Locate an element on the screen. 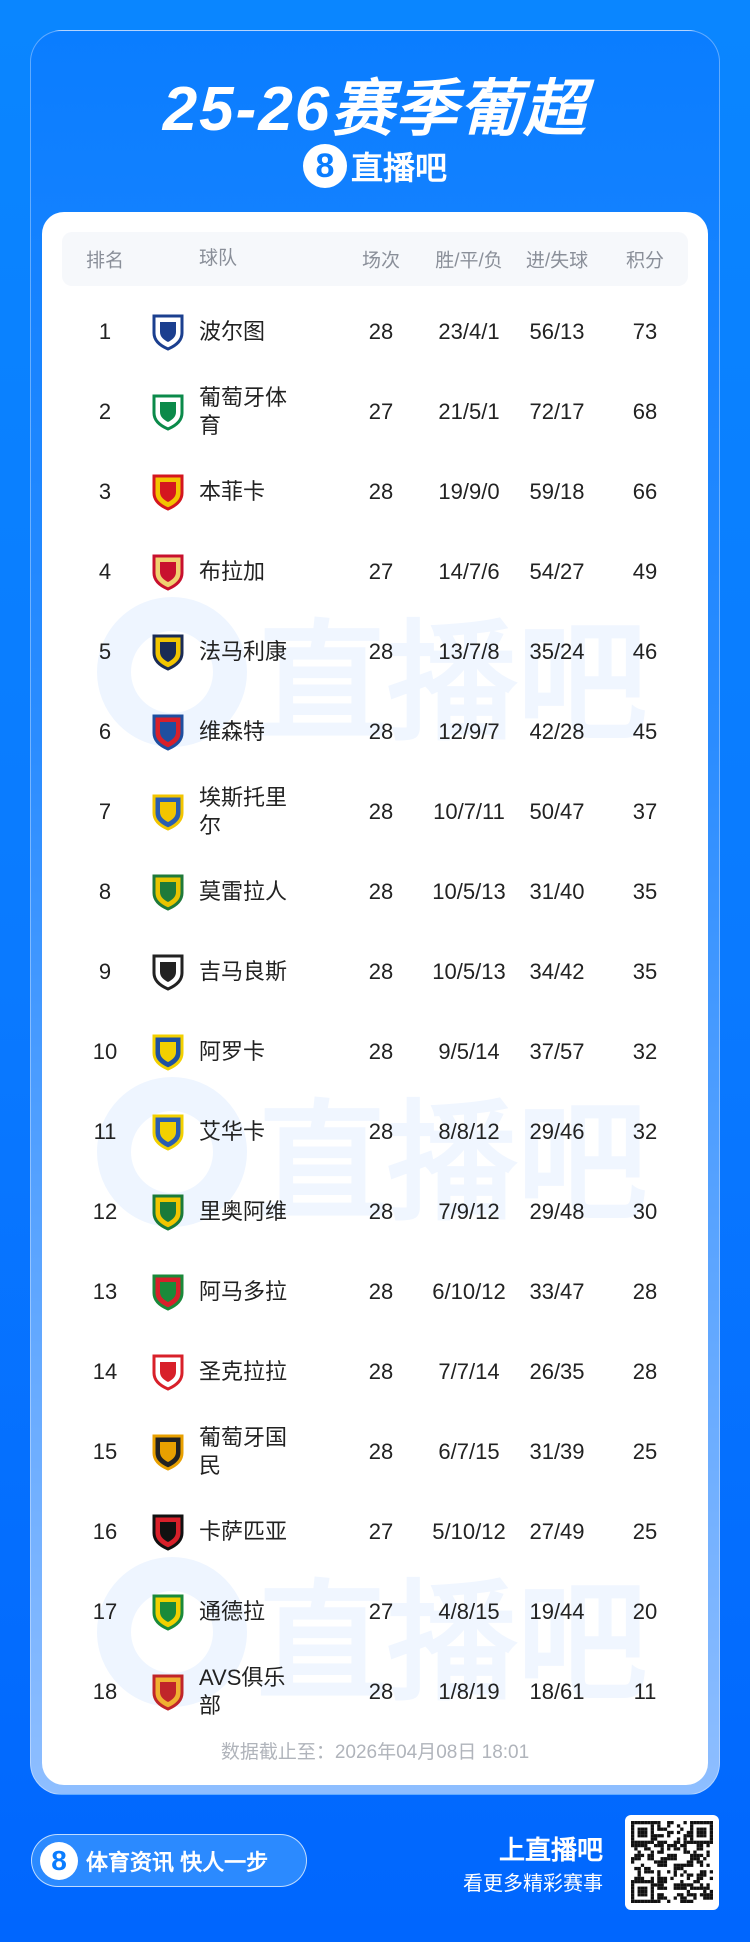 The width and height of the screenshot is (750, 1942). goals: 72/17 is located at coordinates (557, 411).